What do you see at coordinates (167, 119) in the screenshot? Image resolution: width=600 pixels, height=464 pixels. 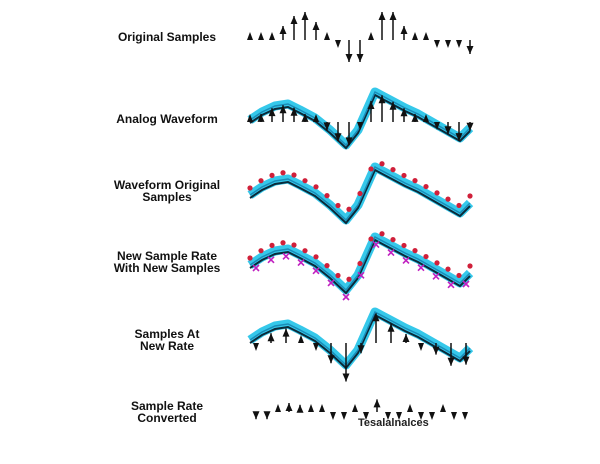 I see `row-label: Analog Waveform` at bounding box center [167, 119].